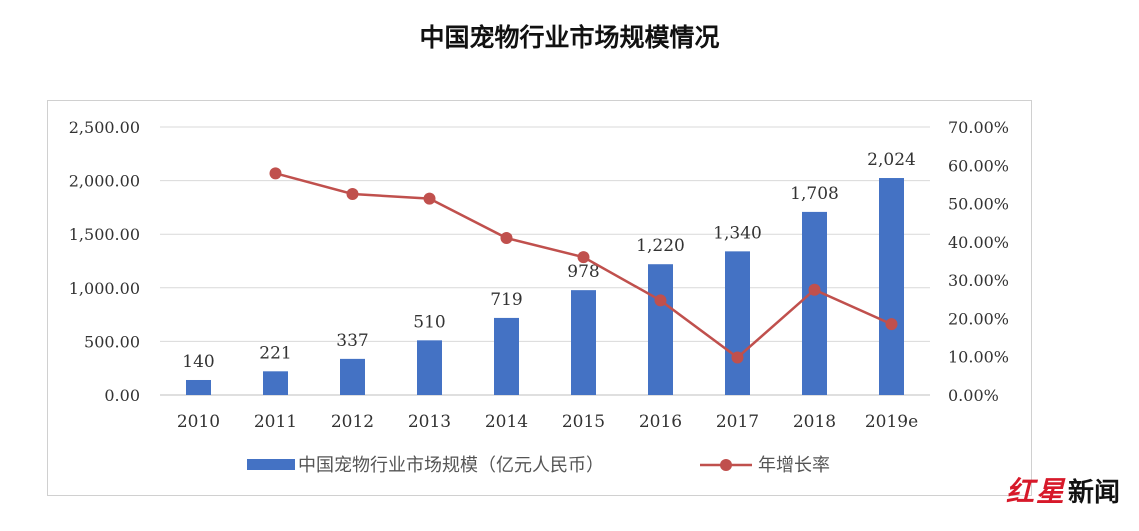  Describe the element at coordinates (891, 422) in the screenshot. I see `x-tick-label: 2019e` at that location.